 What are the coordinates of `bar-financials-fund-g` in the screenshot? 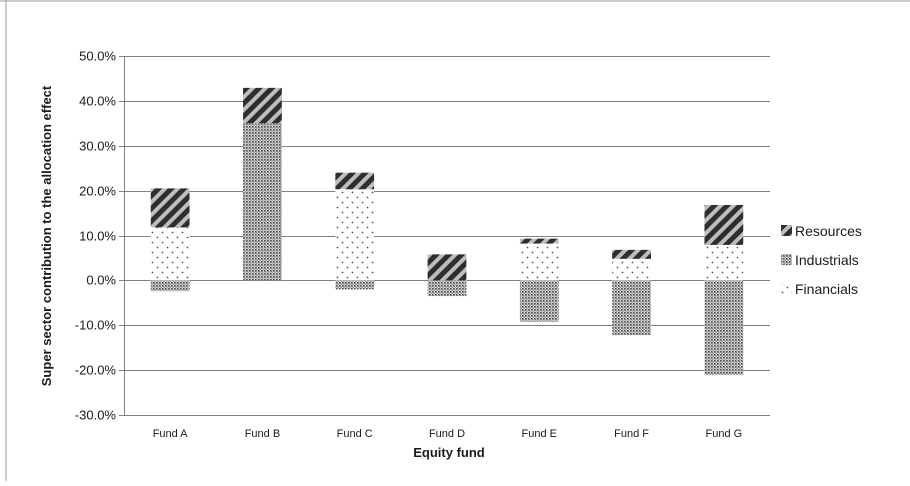 It's located at (724, 262).